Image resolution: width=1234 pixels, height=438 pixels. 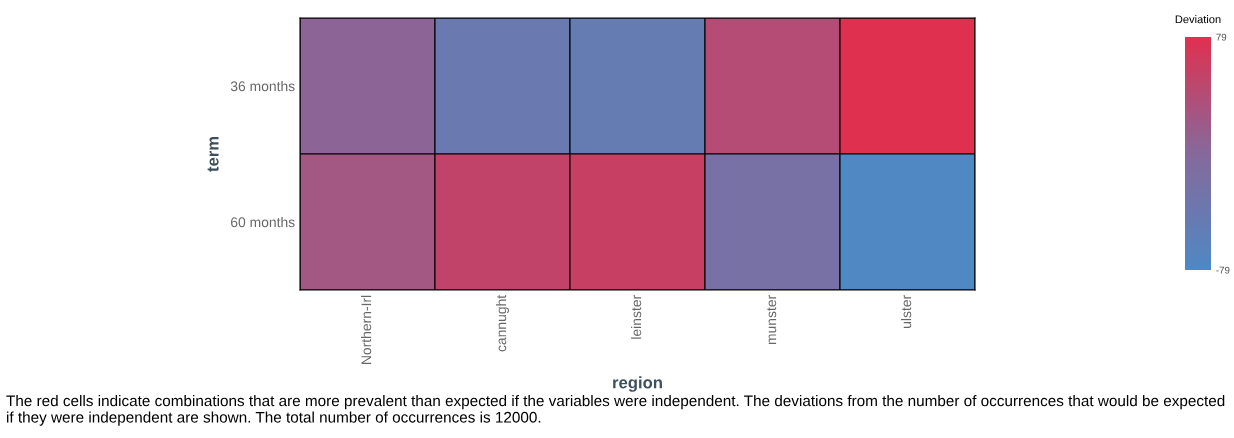 I want to click on x-tick-label: Northern-Irl, so click(x=366, y=329).